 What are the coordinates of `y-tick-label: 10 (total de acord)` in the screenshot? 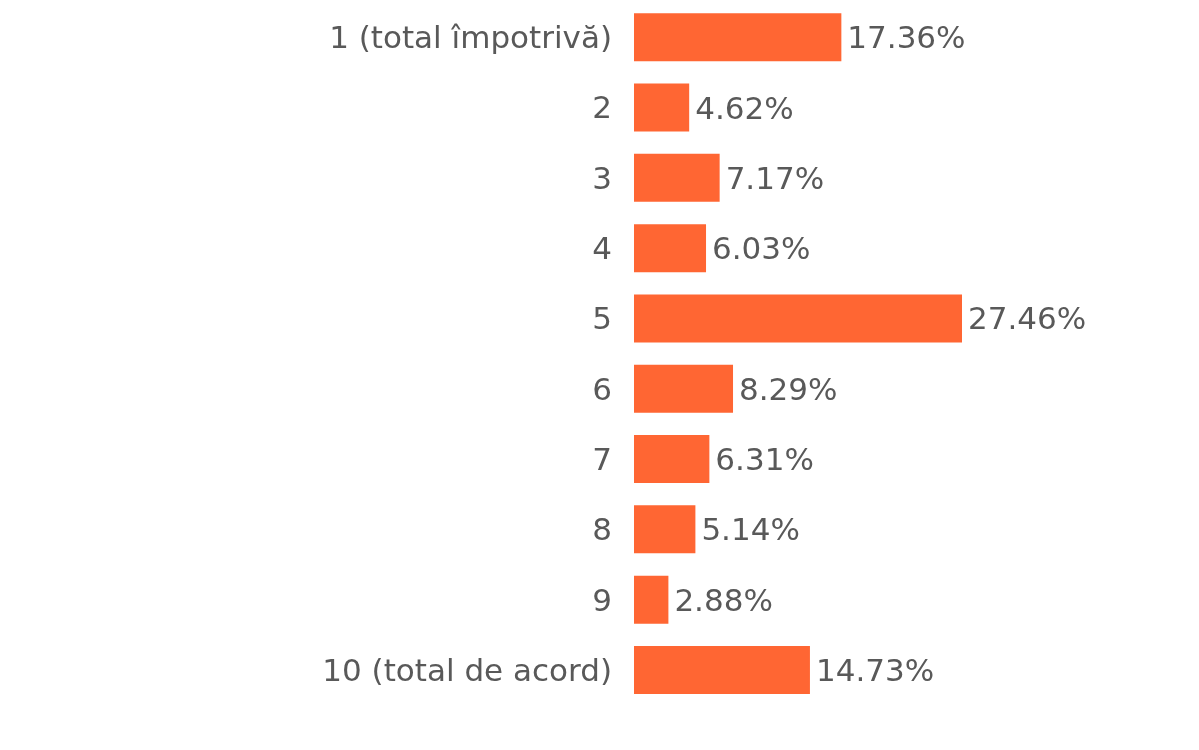 It's located at (467, 669).